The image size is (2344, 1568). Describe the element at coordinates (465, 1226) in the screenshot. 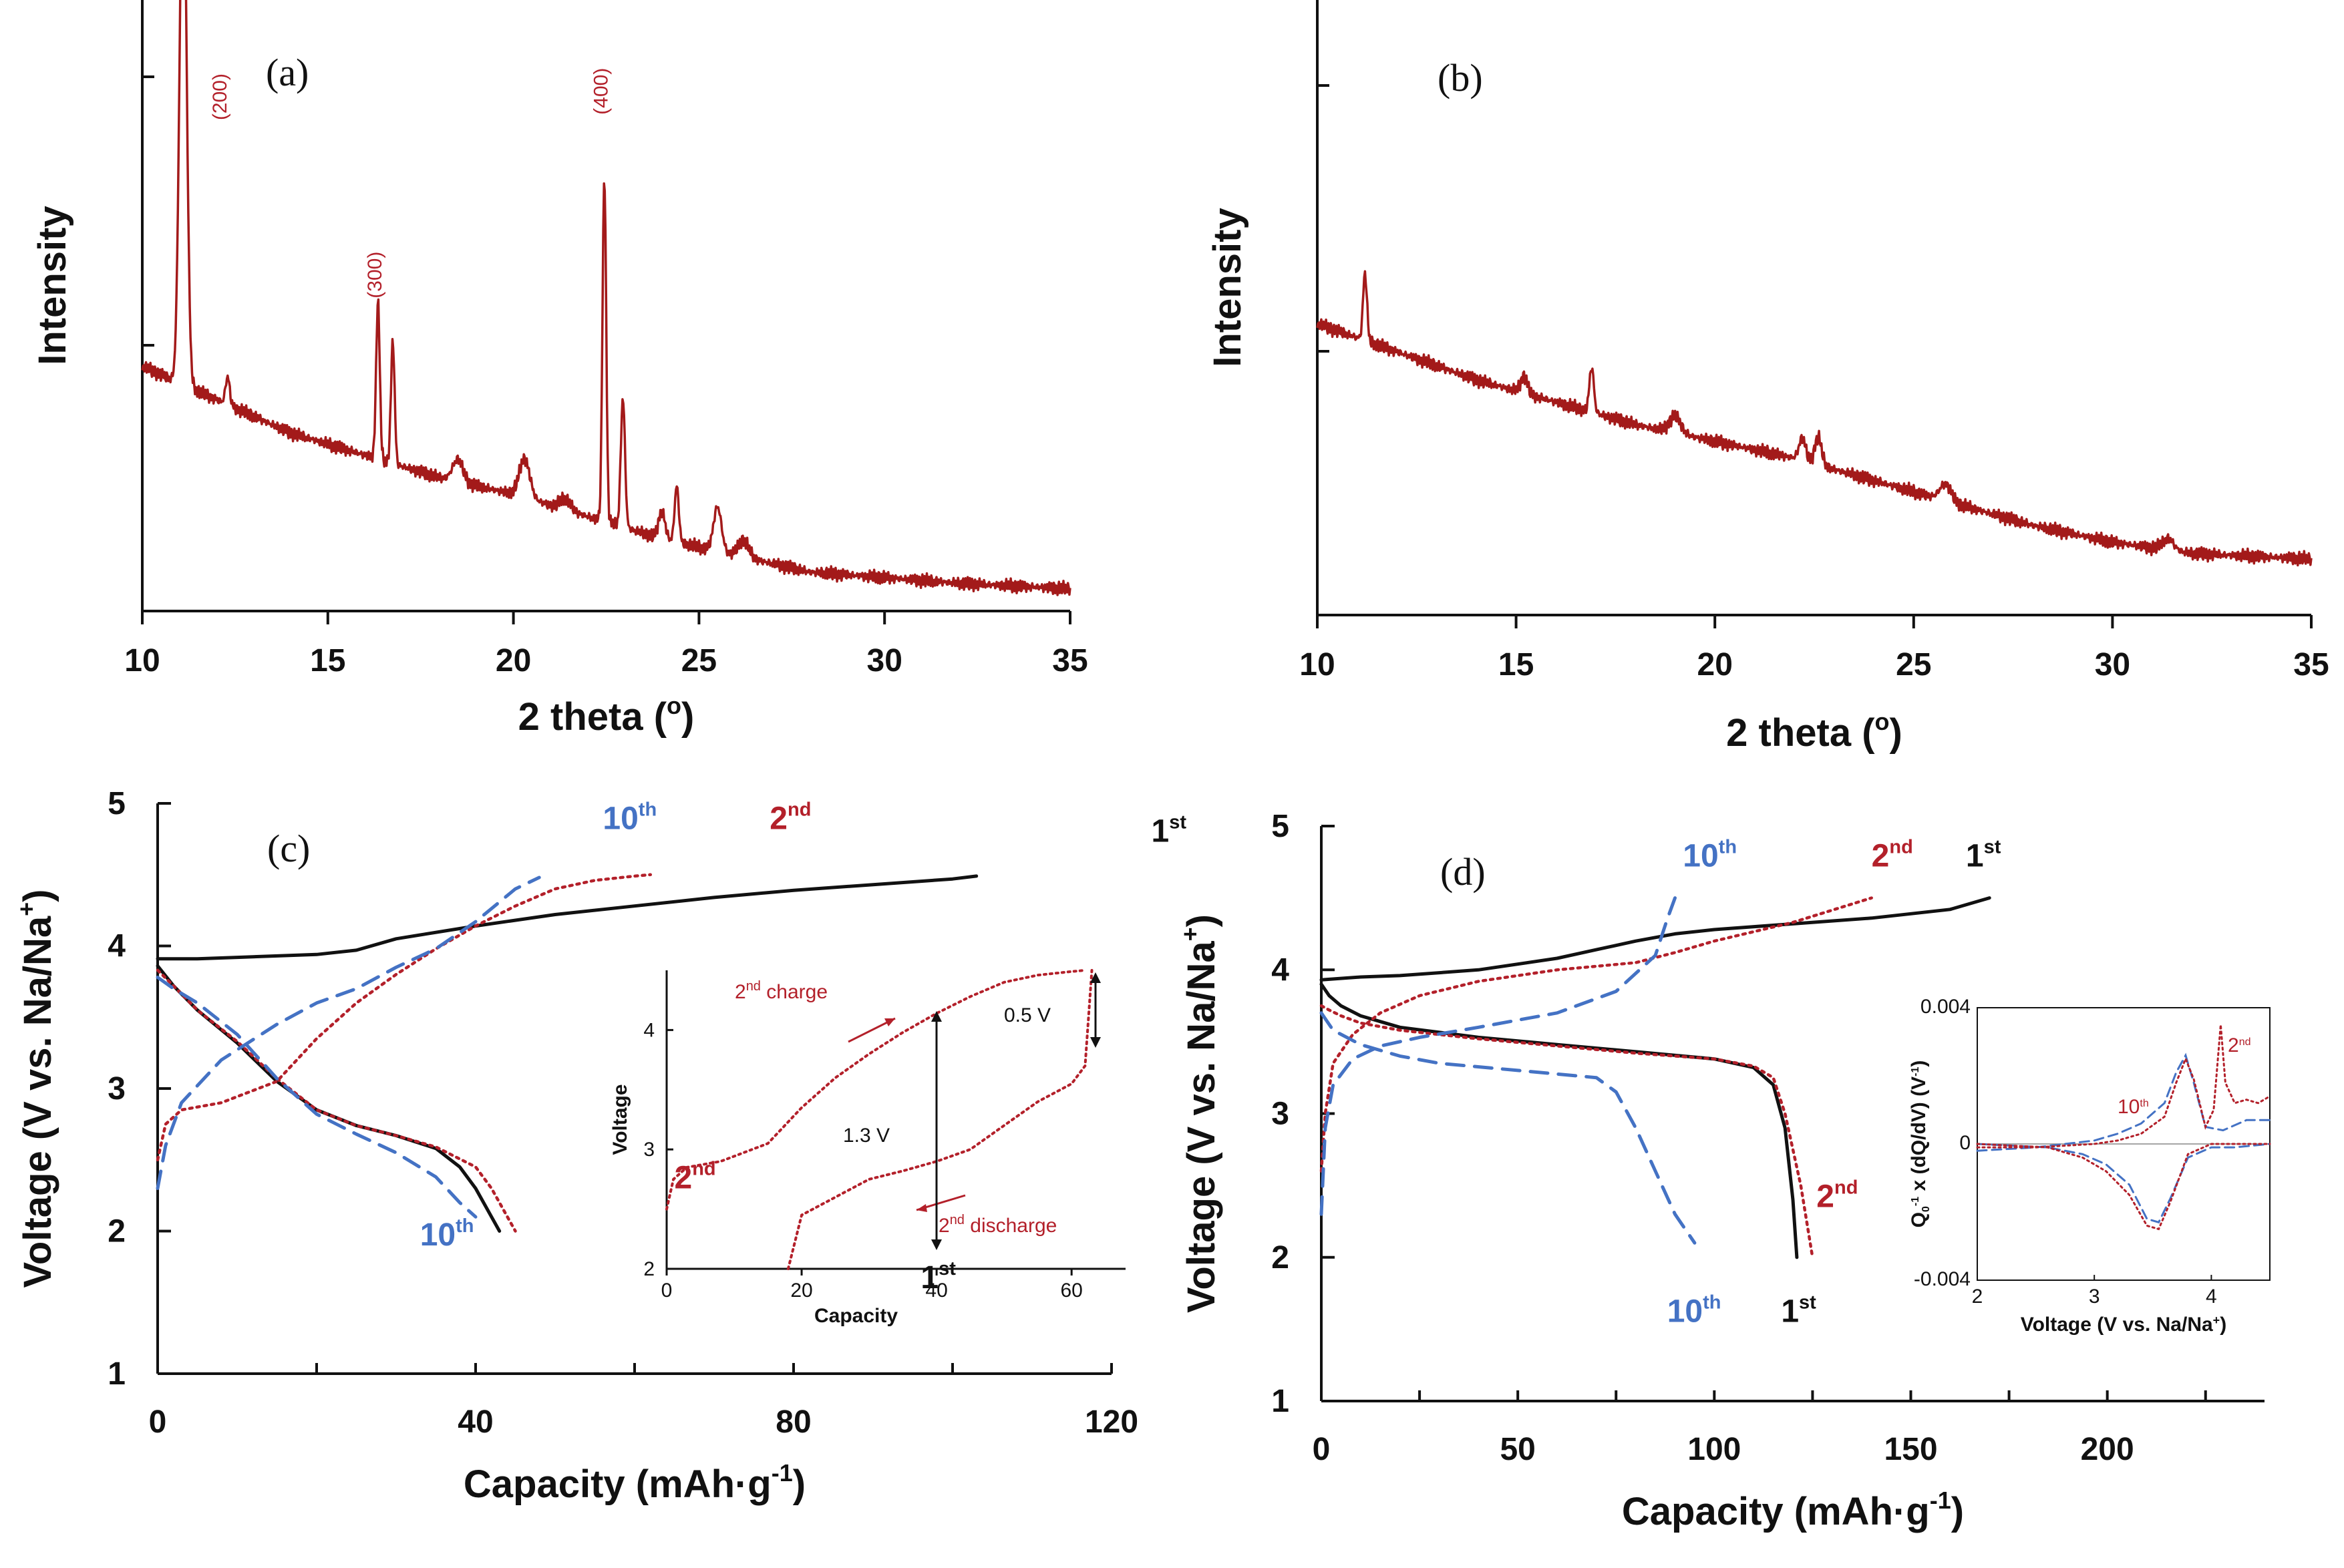

I see `curve-label-3-suffix: th` at that location.